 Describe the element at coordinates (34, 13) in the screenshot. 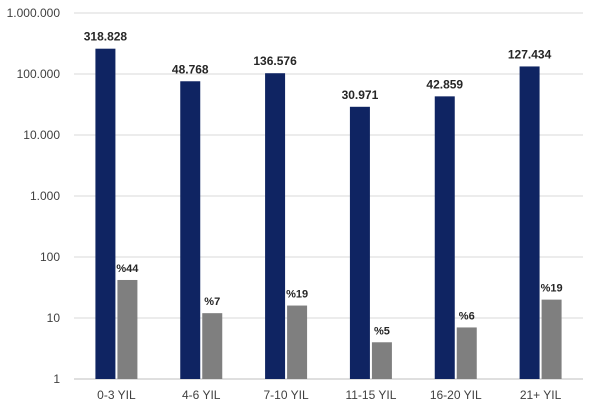

I see `y-tick-label: 1.000.000` at that location.